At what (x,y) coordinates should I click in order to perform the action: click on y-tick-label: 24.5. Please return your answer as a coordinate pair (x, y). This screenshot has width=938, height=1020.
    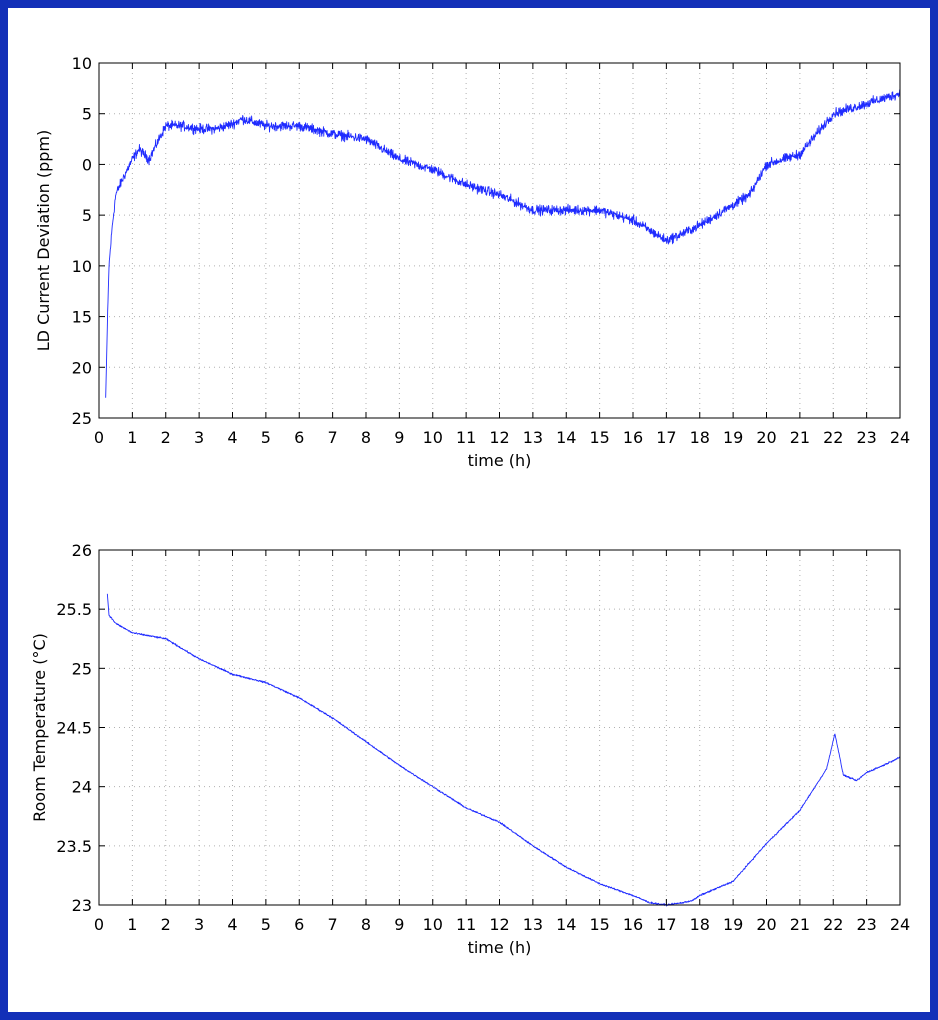
    Looking at the image, I should click on (74, 728).